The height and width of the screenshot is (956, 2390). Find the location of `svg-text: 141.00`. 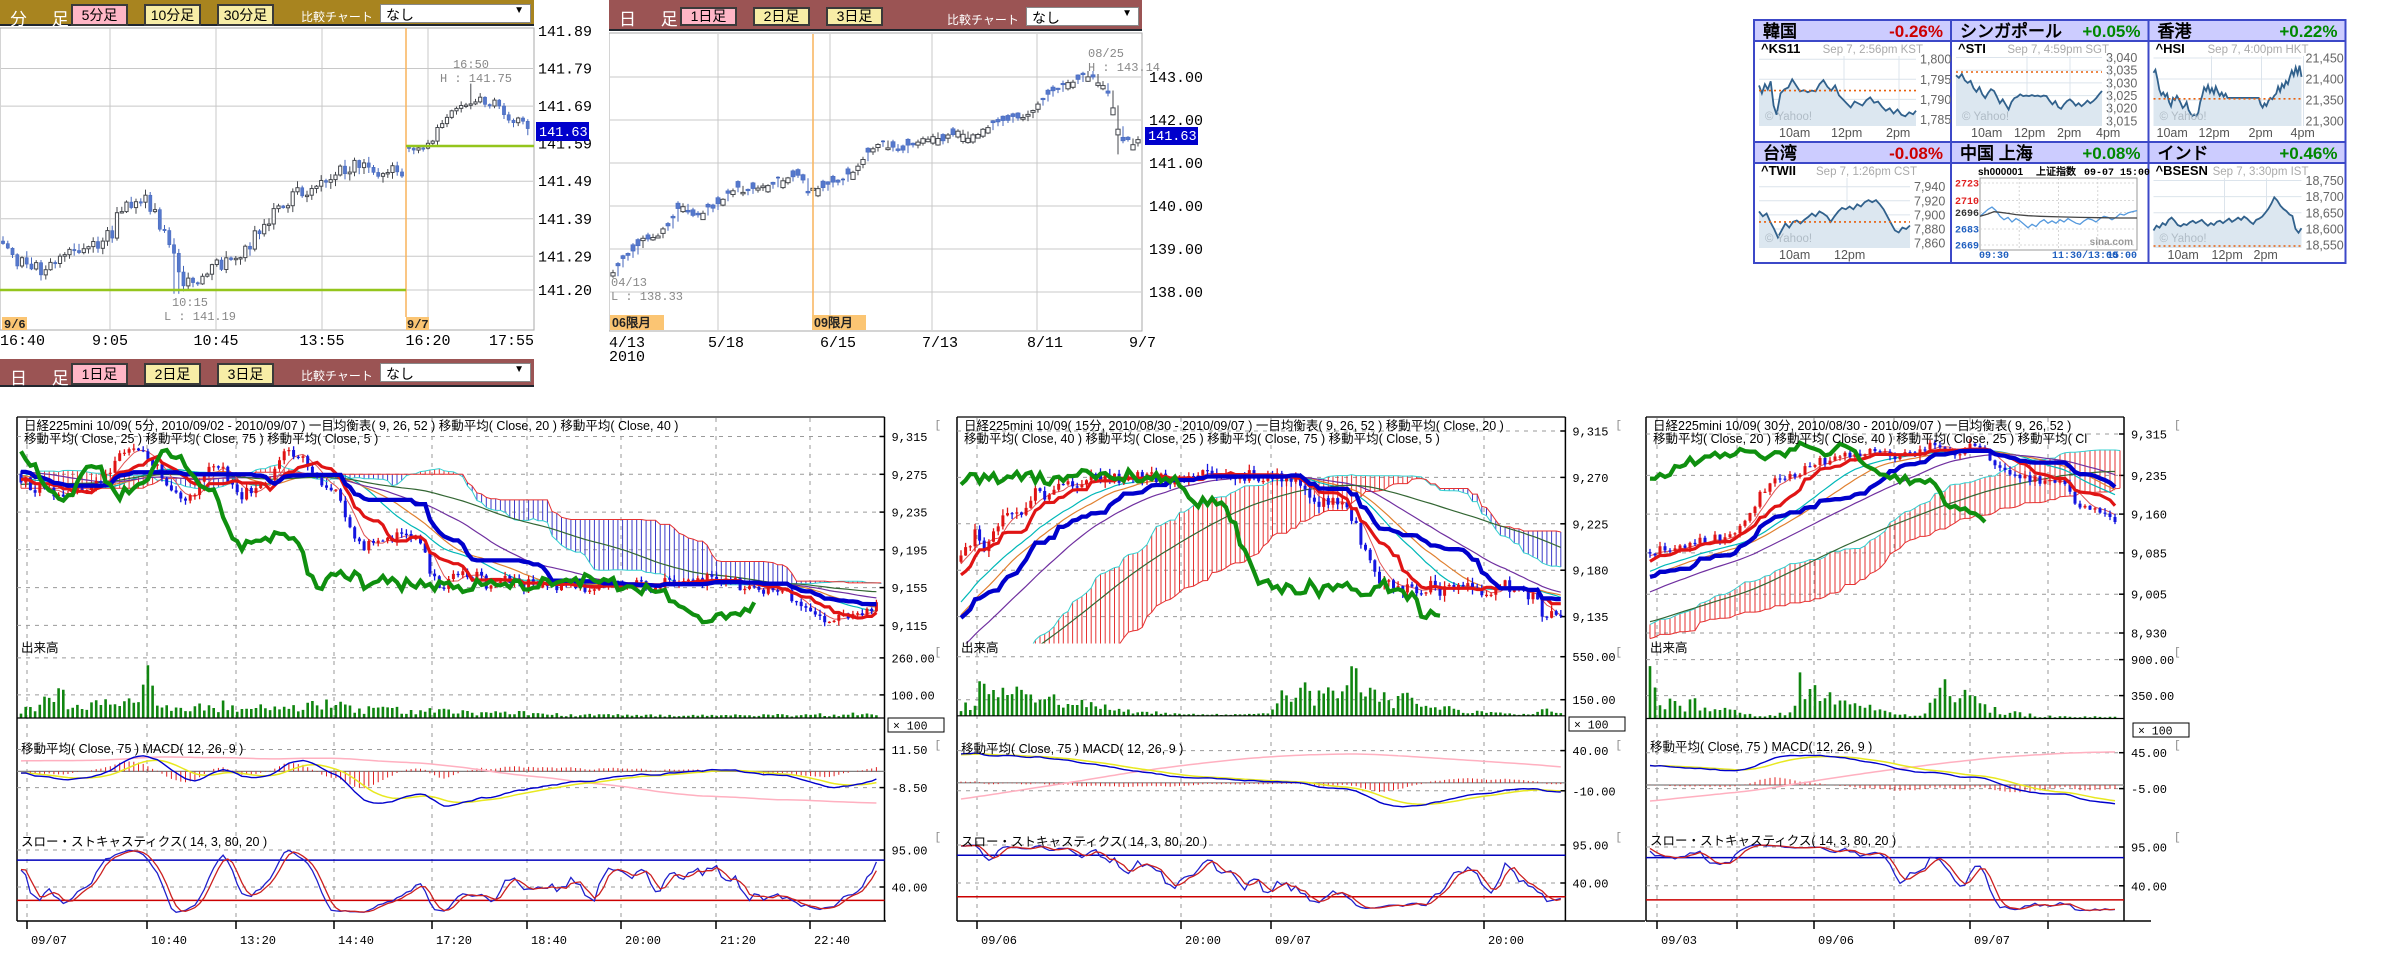

svg-text: 141.00 is located at coordinates (1176, 164).